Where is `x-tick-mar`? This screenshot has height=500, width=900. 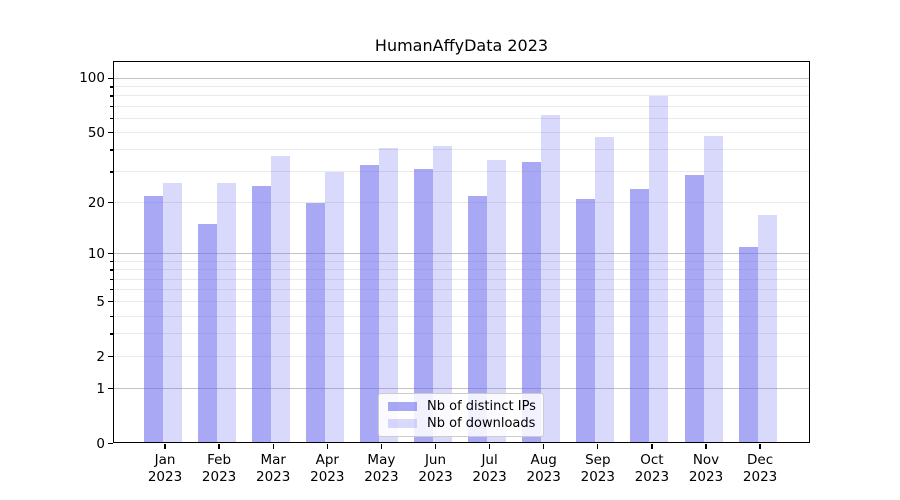
x-tick-mar is located at coordinates (273, 446).